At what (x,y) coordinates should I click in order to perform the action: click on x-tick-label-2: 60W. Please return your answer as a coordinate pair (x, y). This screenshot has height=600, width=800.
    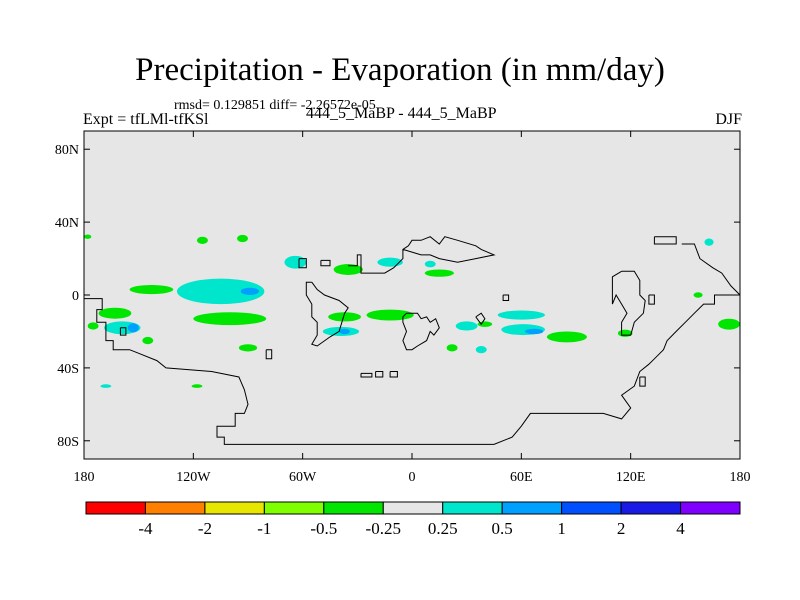
    Looking at the image, I should click on (303, 477).